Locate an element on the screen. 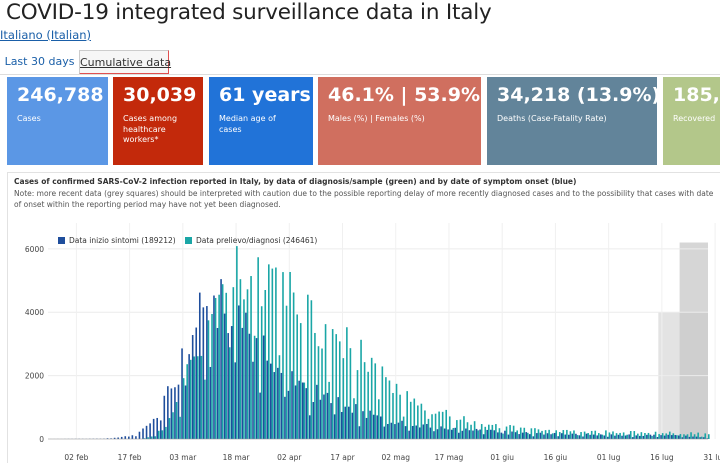  legend-swatch-symptom-onset is located at coordinates (61, 240).